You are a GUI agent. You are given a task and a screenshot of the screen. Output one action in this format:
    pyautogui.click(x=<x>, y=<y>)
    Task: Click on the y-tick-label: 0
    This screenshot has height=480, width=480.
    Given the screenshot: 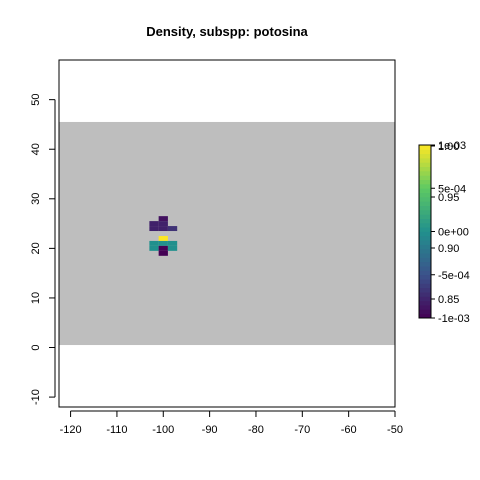 What is the action you would take?
    pyautogui.click(x=36, y=347)
    